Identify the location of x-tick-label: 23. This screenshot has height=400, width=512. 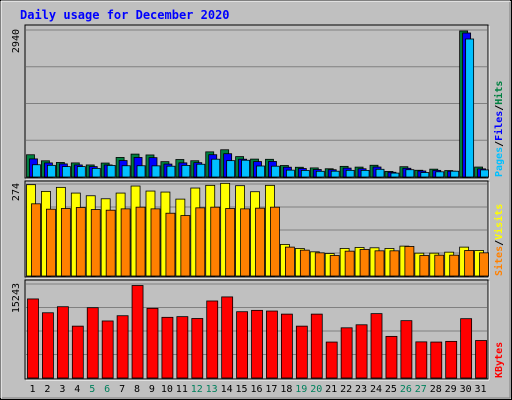
(361, 389).